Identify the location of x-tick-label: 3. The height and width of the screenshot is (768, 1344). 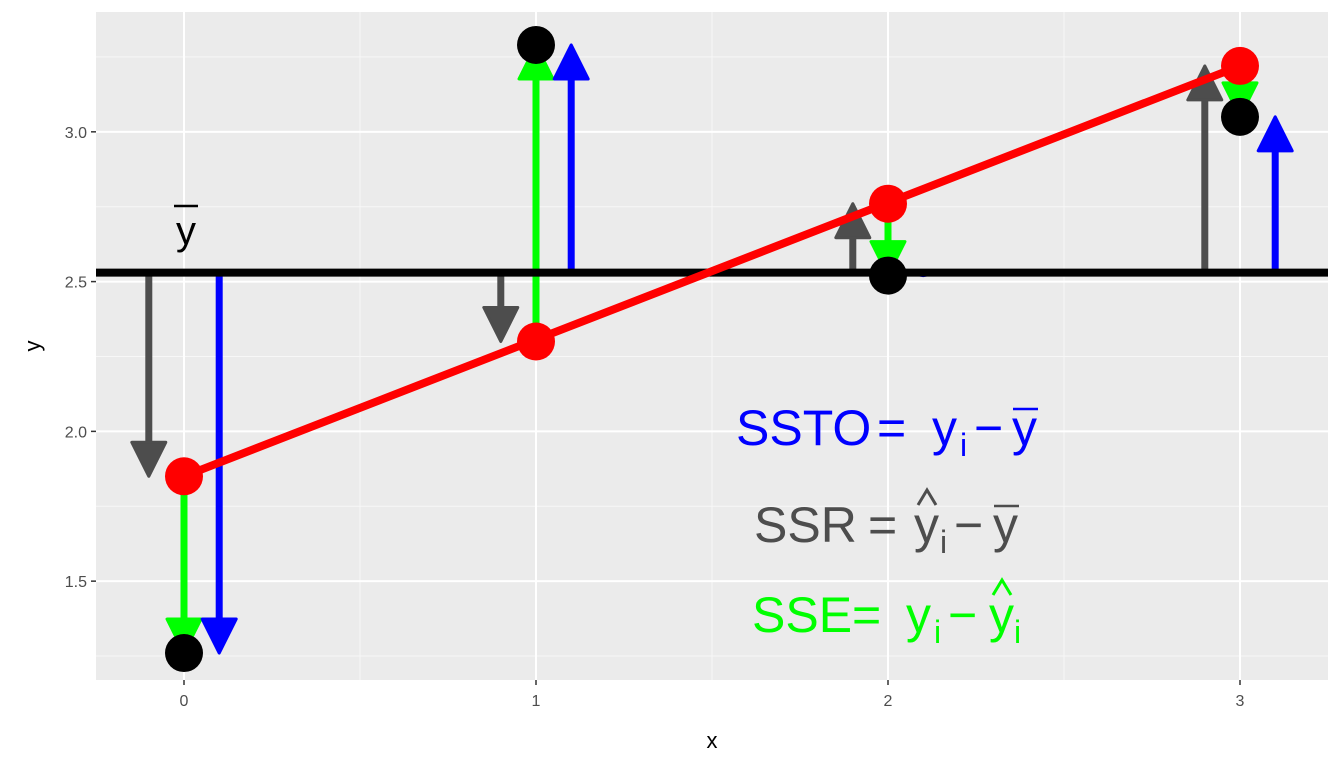
(1240, 701).